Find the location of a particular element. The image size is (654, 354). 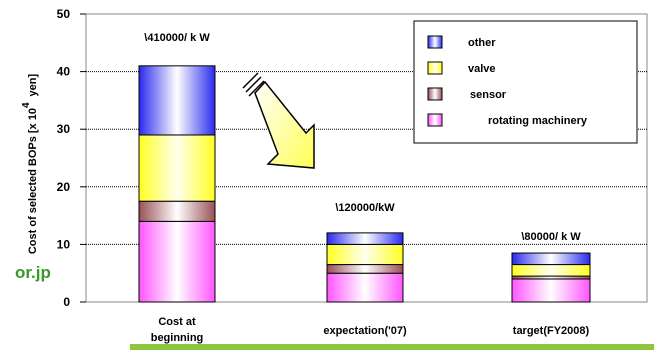

bottom-green-bar is located at coordinates (392, 347).